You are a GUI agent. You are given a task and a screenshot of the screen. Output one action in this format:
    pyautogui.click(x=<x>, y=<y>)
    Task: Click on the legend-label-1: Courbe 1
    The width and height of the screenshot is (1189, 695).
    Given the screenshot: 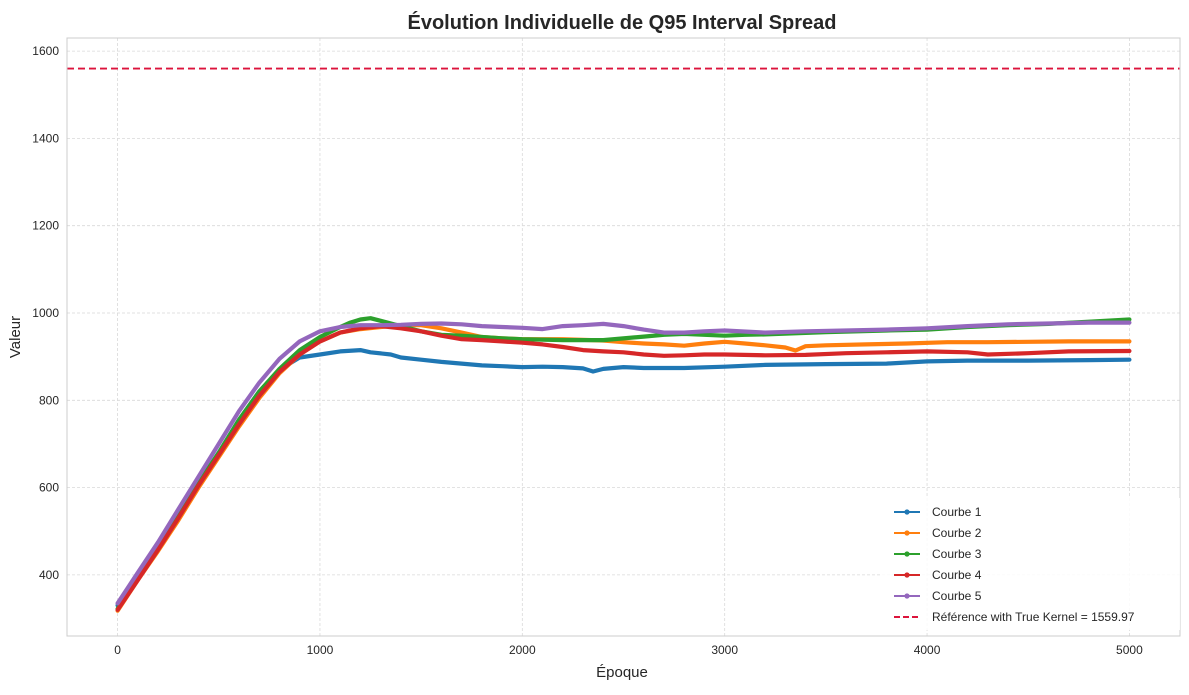 What is the action you would take?
    pyautogui.click(x=957, y=512)
    